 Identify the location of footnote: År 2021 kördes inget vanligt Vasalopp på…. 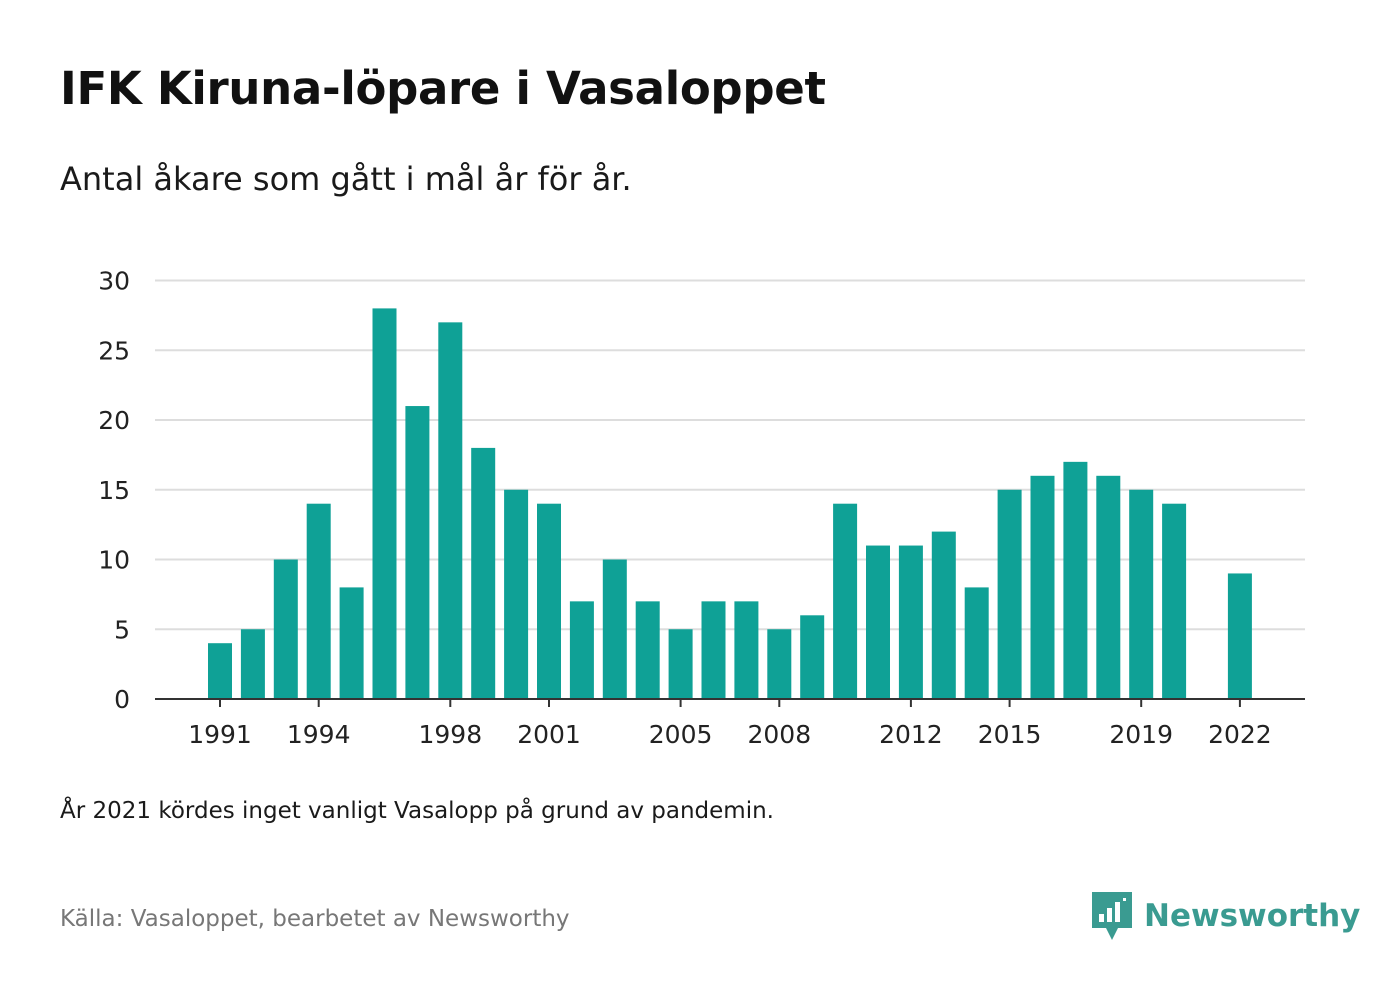
(417, 811).